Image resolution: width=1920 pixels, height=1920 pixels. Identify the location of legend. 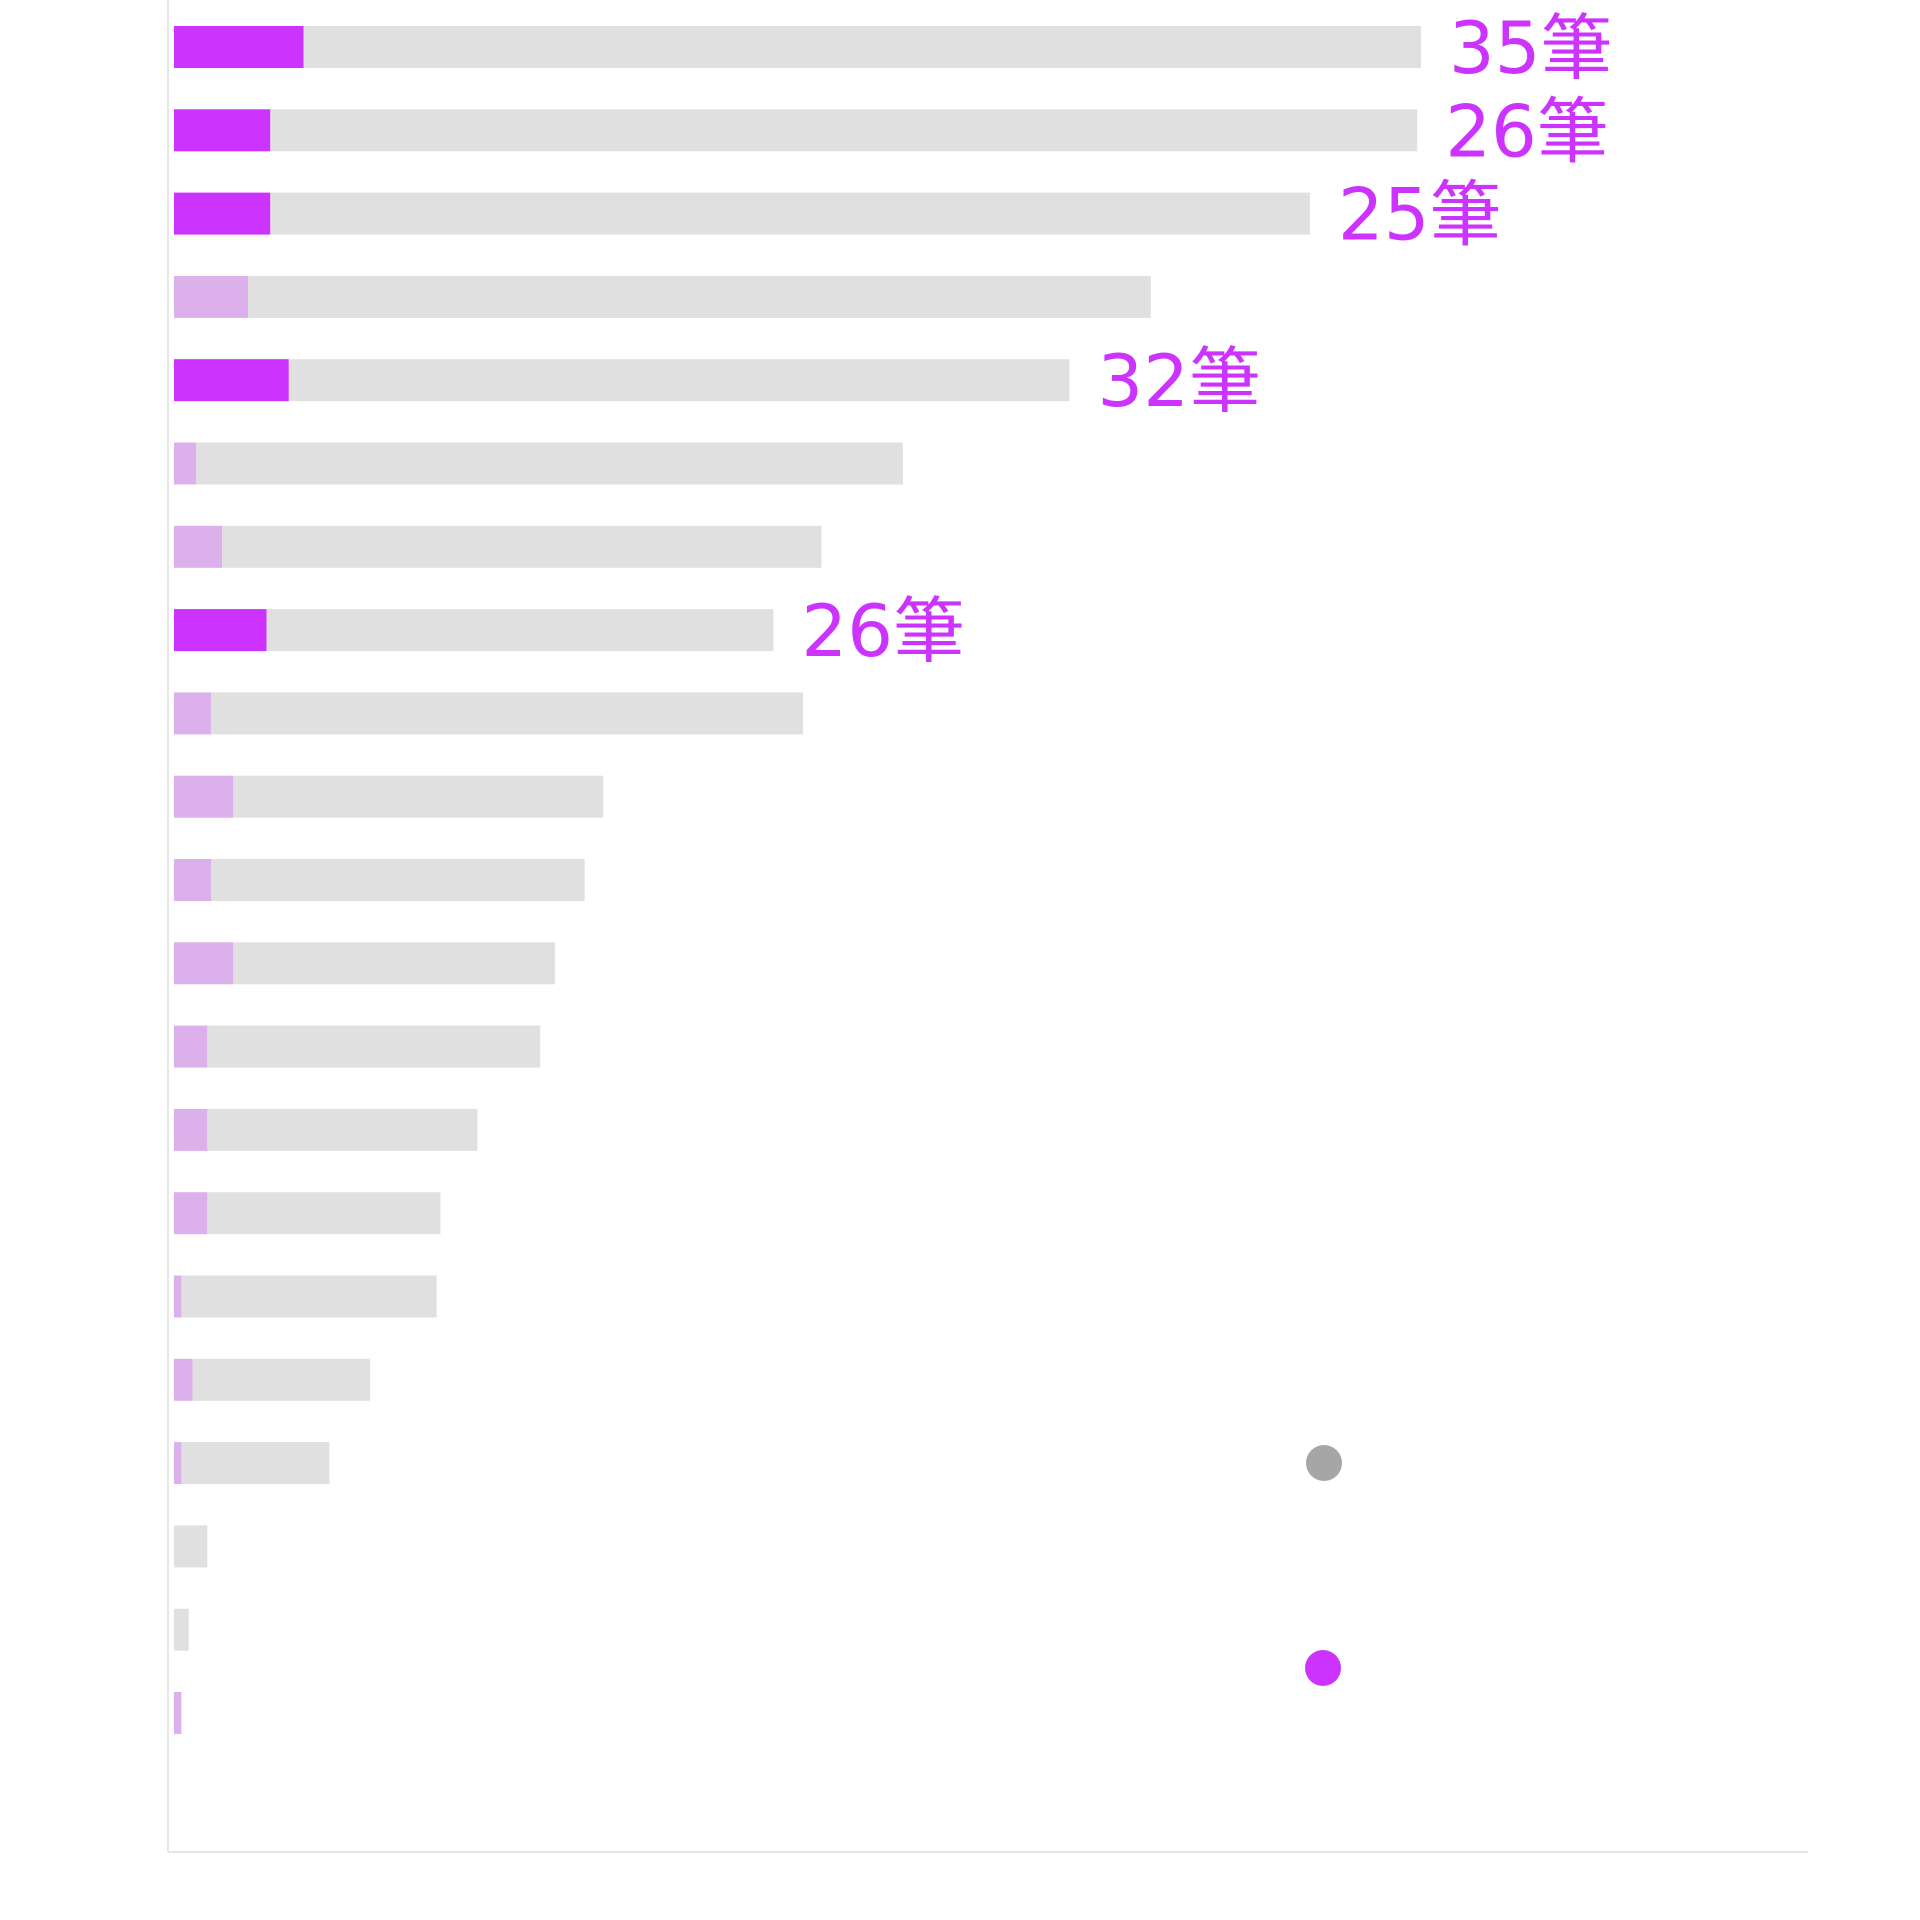
(1323, 1565).